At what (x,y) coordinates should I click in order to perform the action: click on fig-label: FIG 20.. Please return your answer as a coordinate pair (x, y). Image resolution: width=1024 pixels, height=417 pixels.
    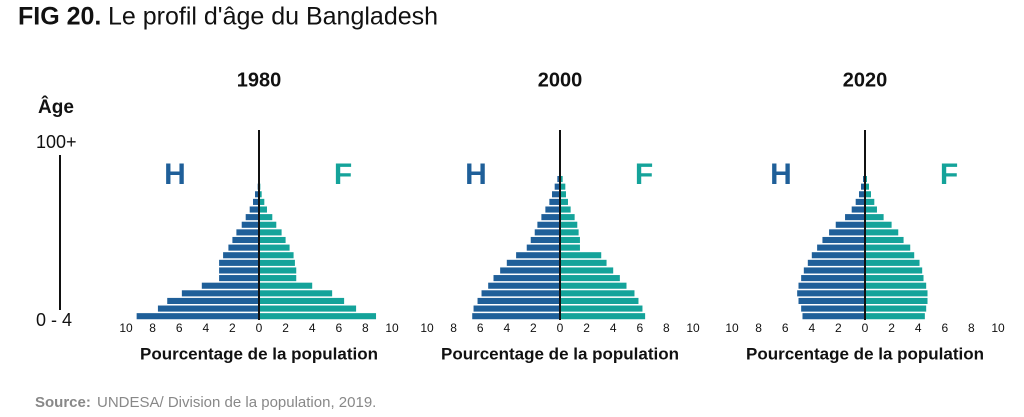
    Looking at the image, I should click on (59, 17).